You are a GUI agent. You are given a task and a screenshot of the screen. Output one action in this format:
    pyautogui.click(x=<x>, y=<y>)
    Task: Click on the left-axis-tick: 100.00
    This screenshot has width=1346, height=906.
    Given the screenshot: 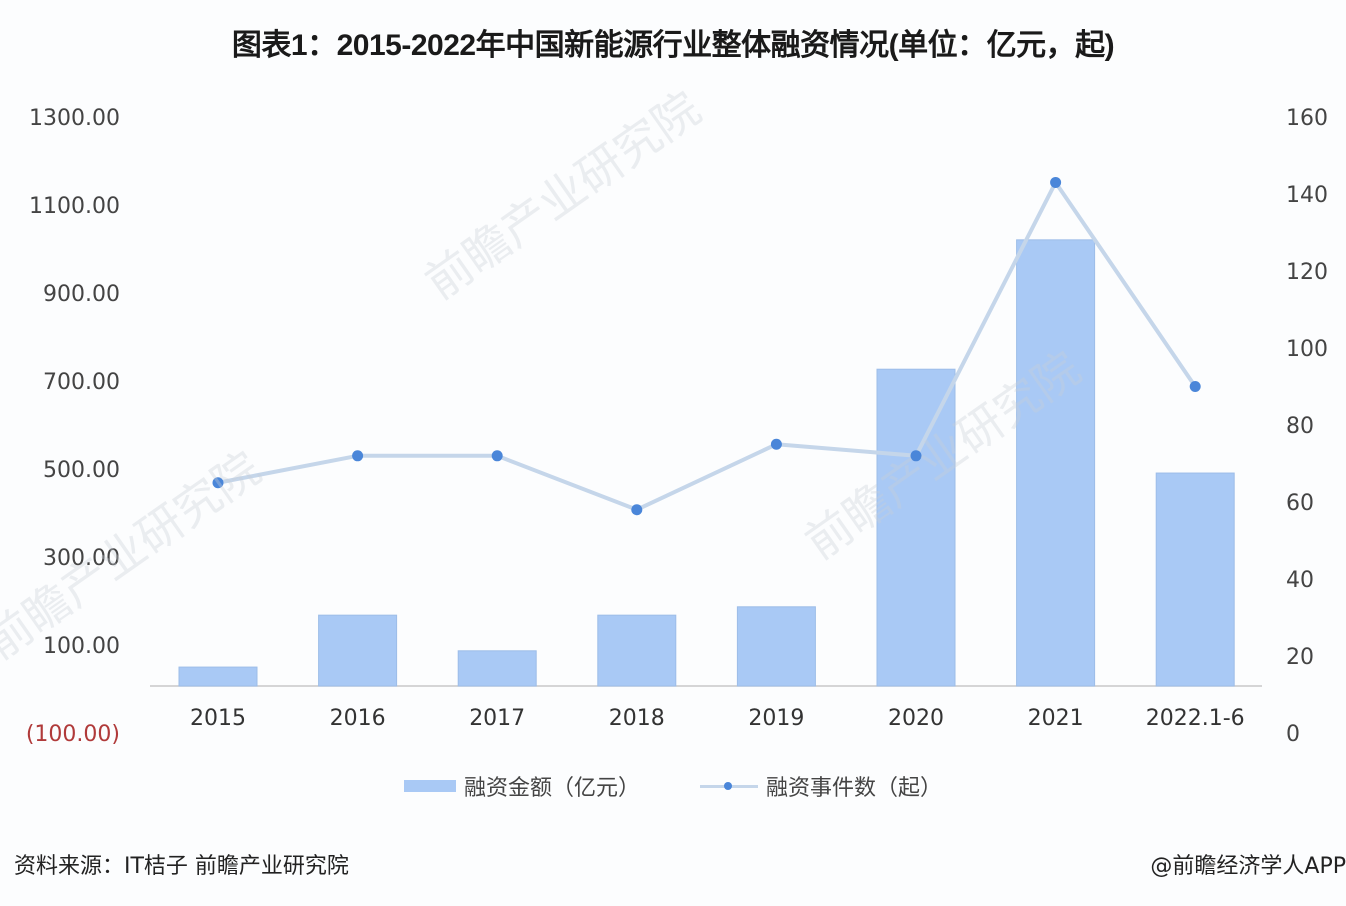 What is the action you would take?
    pyautogui.click(x=81, y=646)
    